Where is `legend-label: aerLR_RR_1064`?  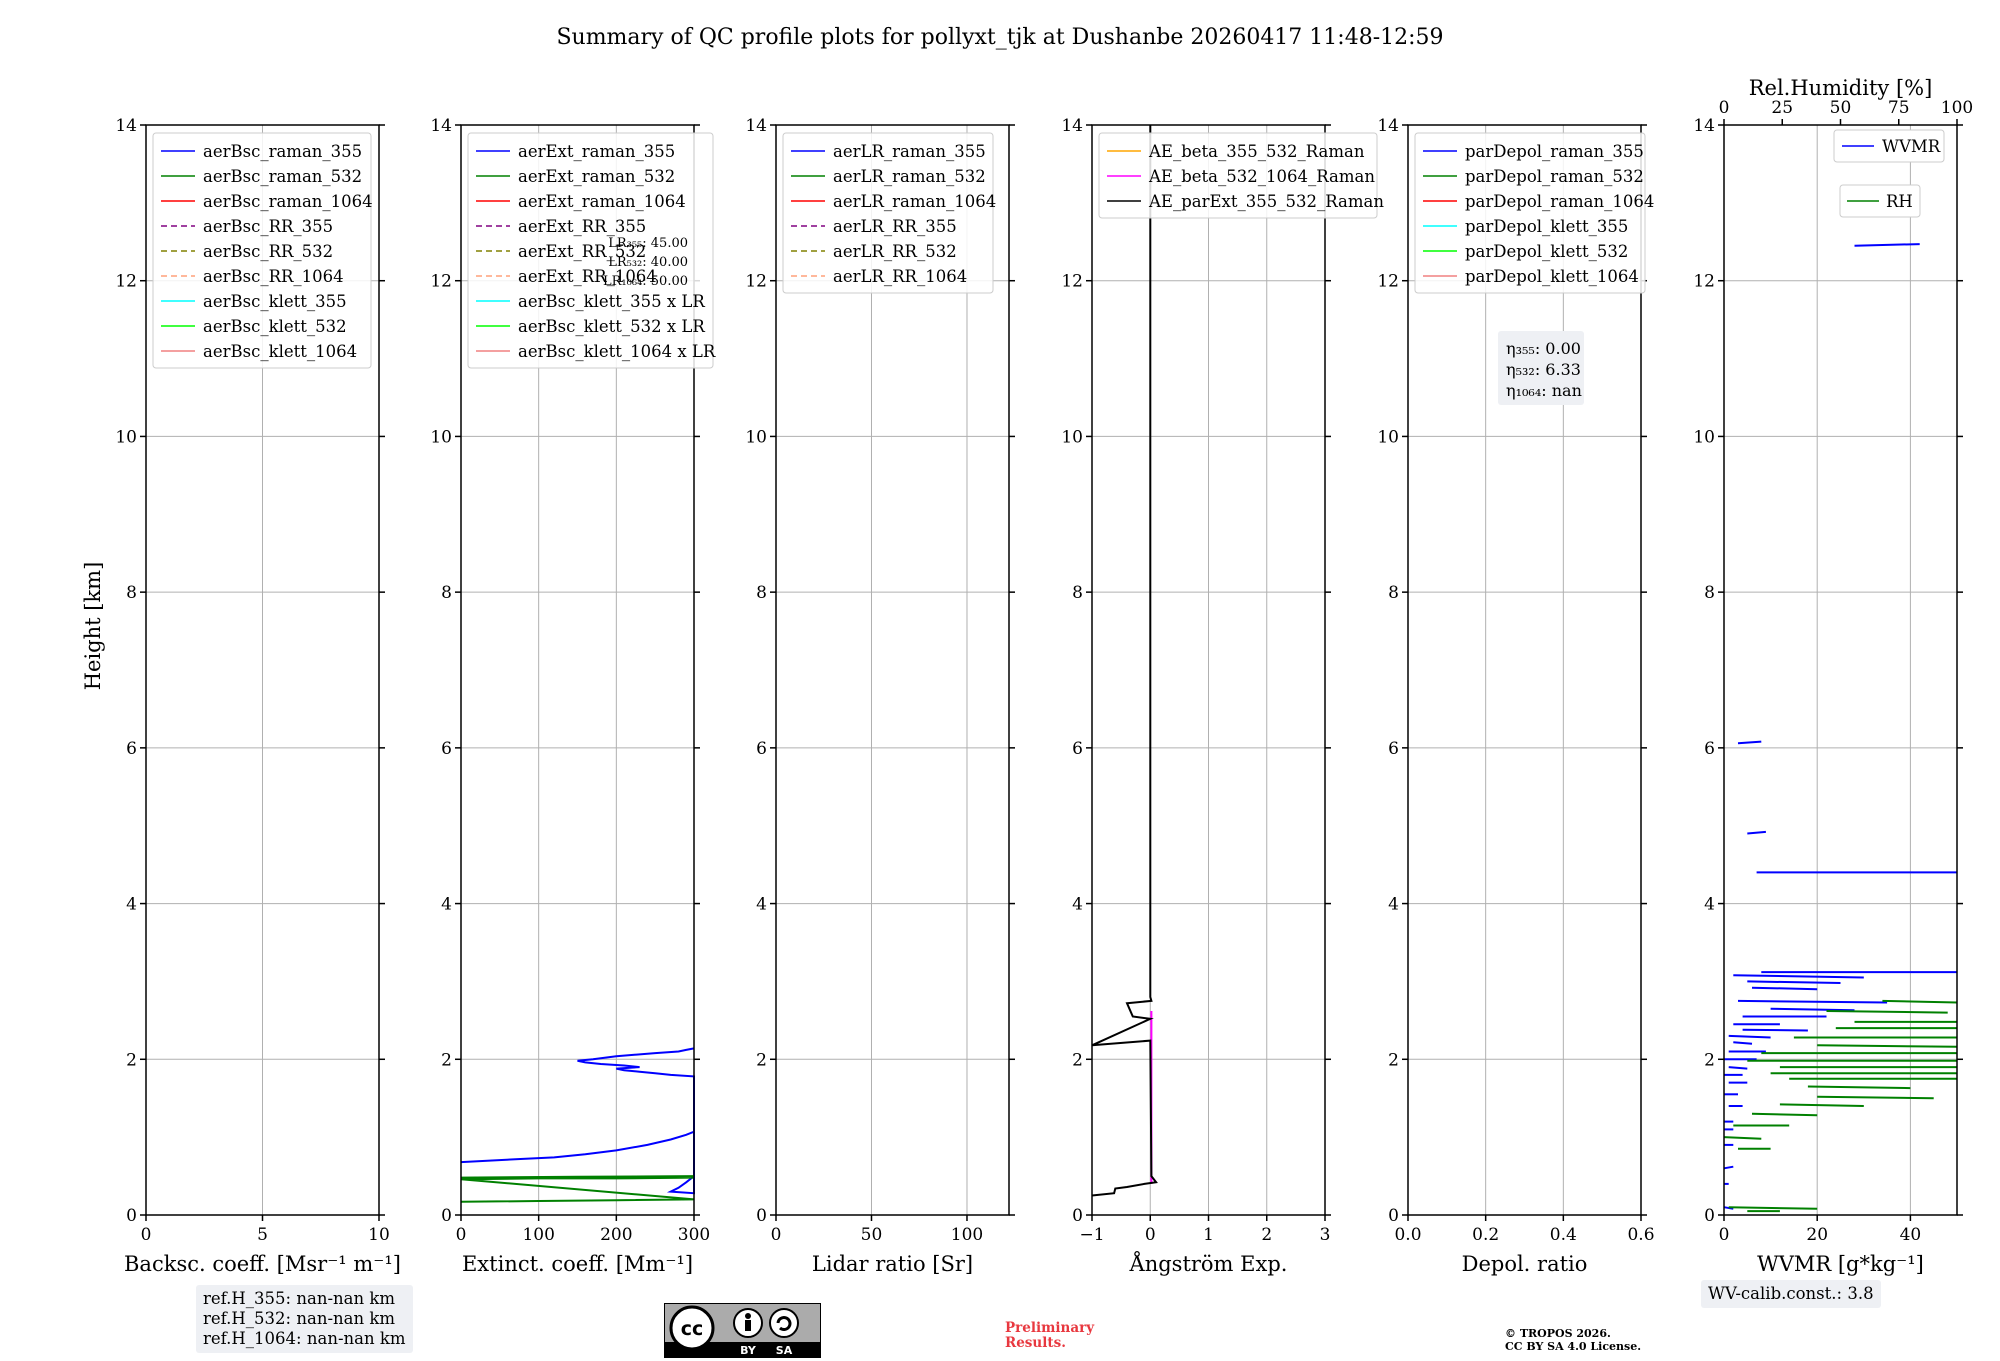
legend-label: aerLR_RR_1064 is located at coordinates (900, 276).